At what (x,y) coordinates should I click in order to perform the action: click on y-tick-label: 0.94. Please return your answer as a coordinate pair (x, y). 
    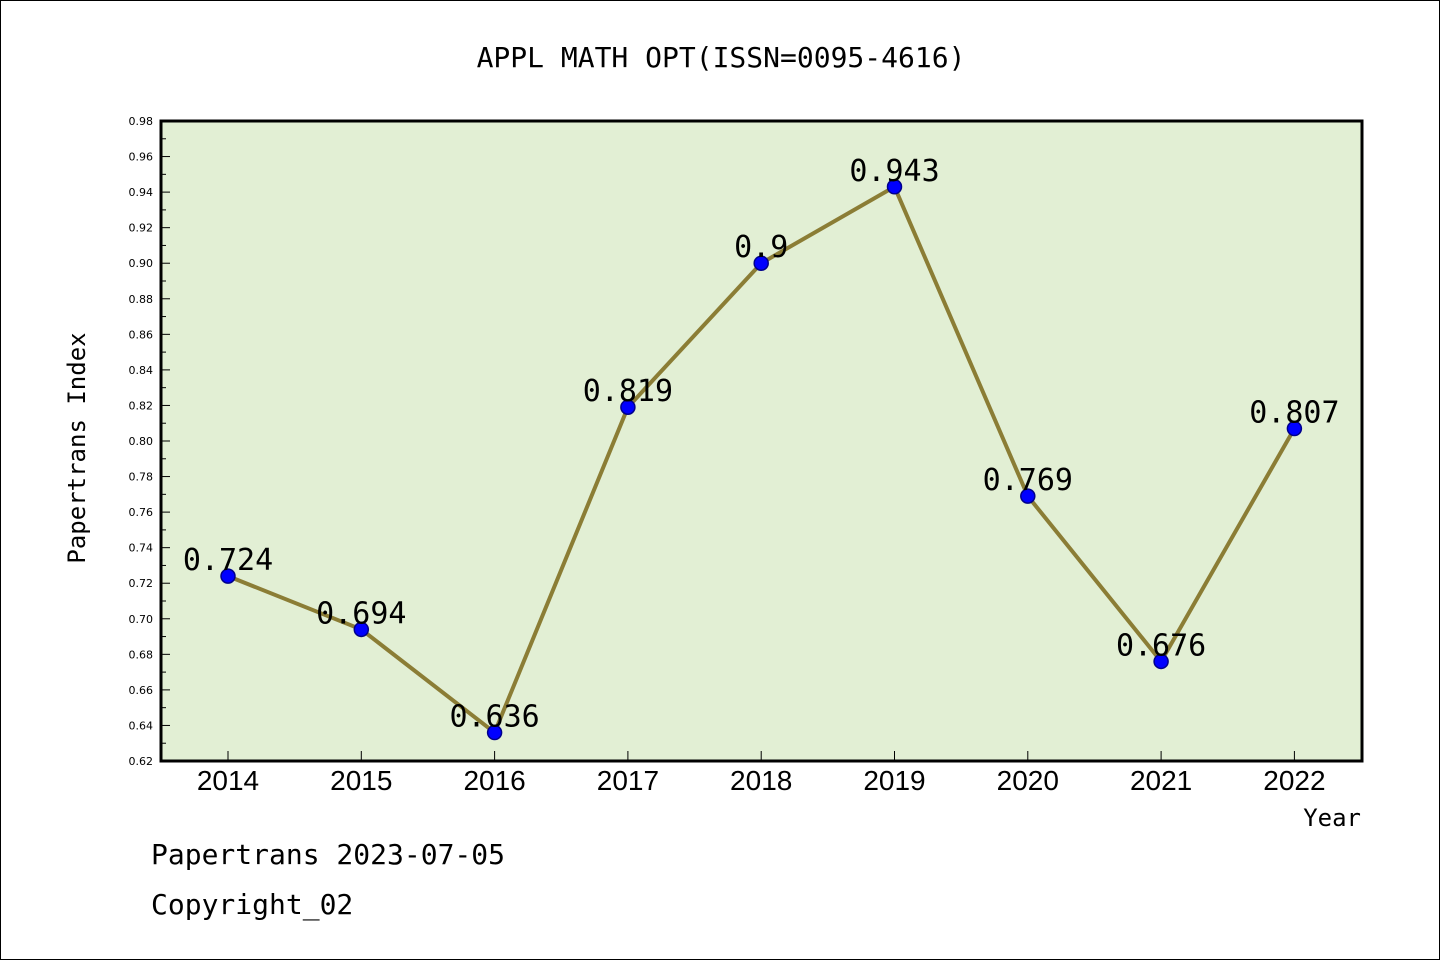
    Looking at the image, I should click on (141, 192).